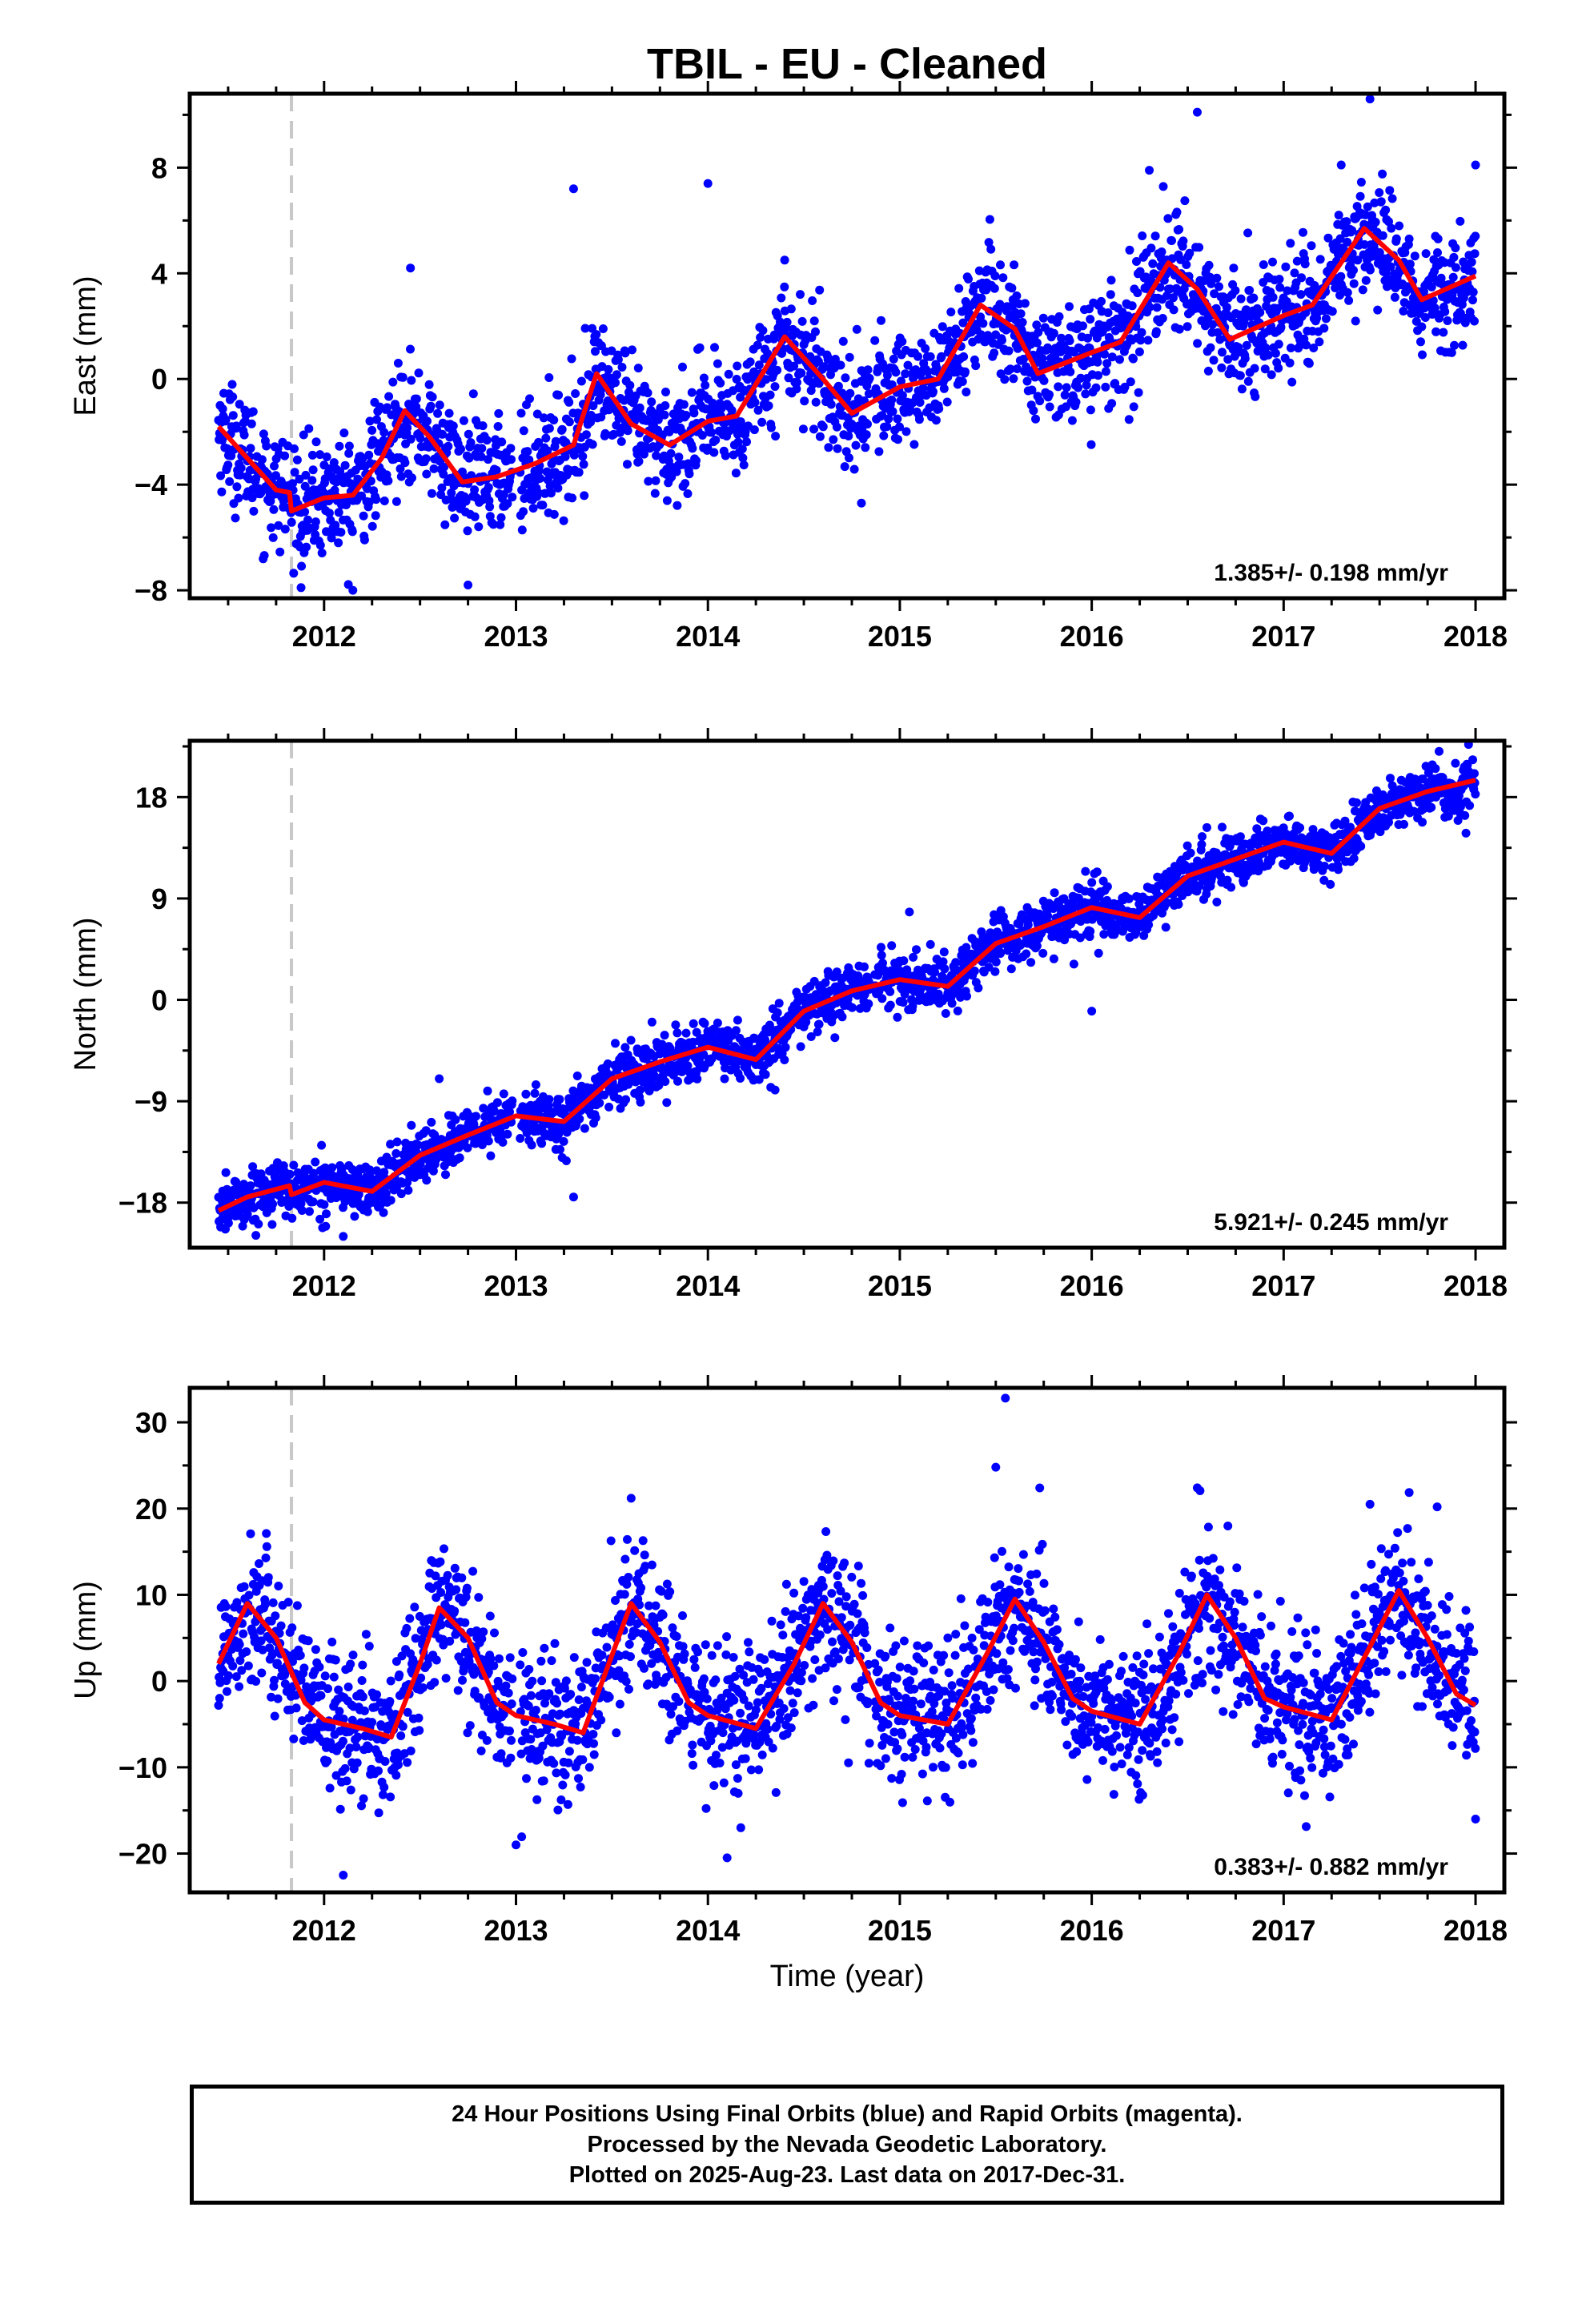 The height and width of the screenshot is (2324, 1582). Describe the element at coordinates (151, 484) in the screenshot. I see `y-tick-label: −4` at that location.